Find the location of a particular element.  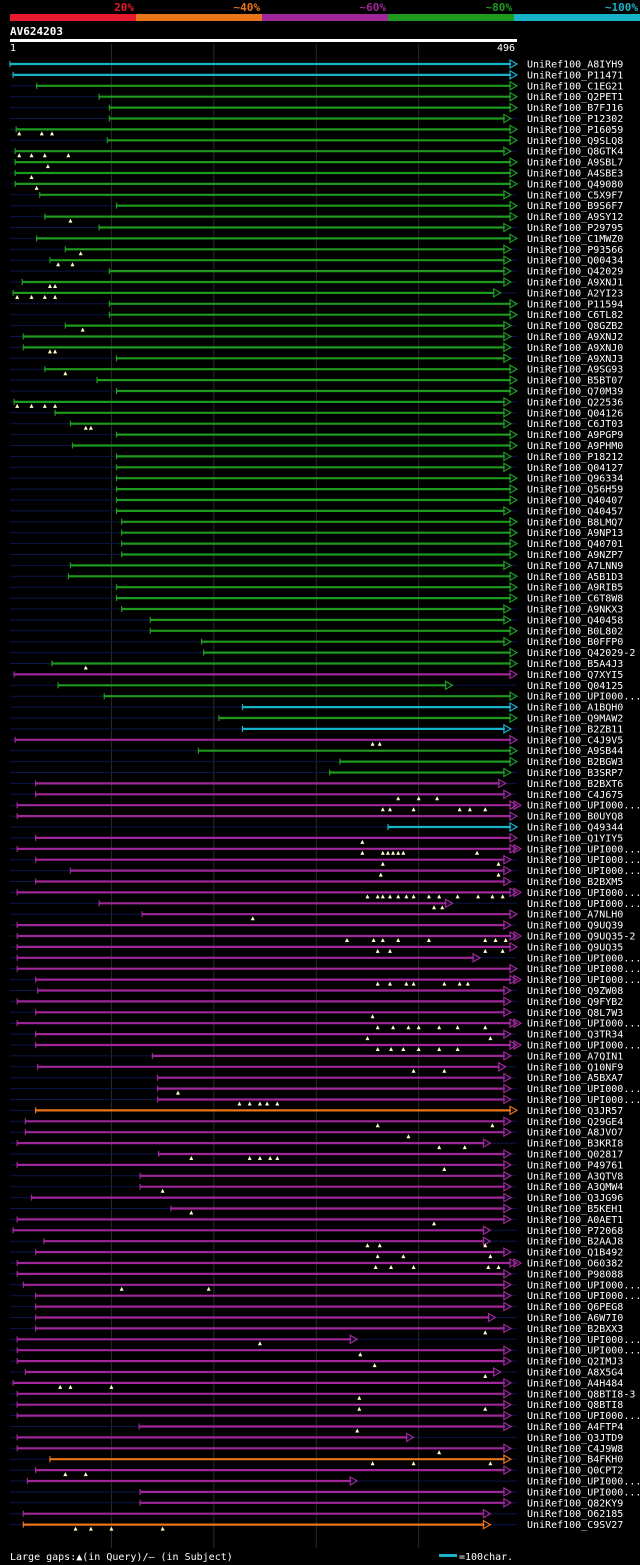

hit-label: UniRef100_Q22536 is located at coordinates (575, 402).